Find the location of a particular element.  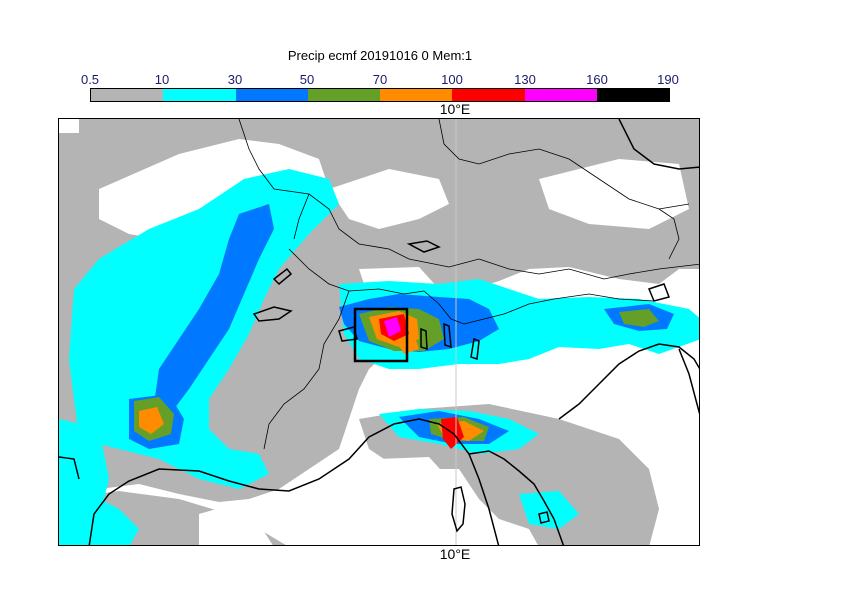

precip-area-blue is located at coordinates (214, 306).